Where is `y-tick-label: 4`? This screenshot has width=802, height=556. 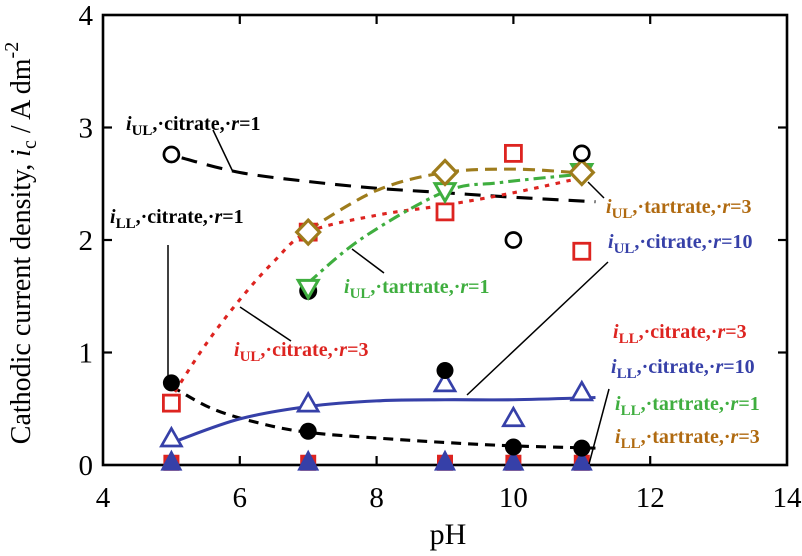
y-tick-label: 4 is located at coordinates (86, 16).